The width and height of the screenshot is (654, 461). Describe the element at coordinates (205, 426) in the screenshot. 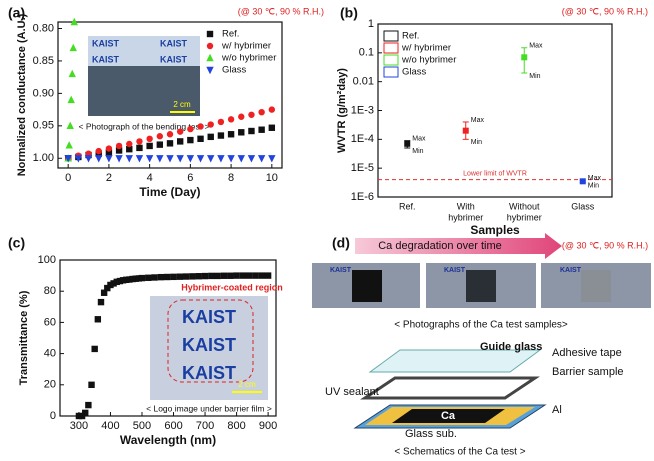

I see `x-tick-label: 700` at that location.